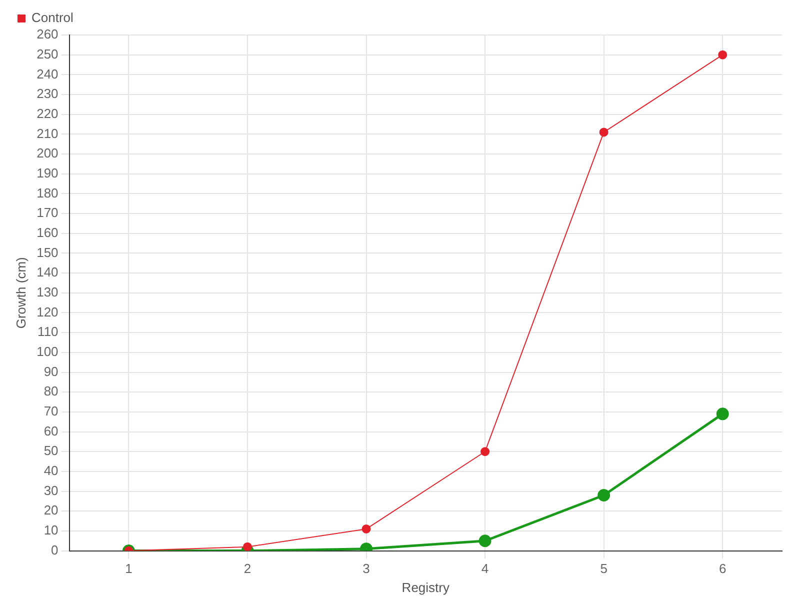  Describe the element at coordinates (51, 430) in the screenshot. I see `y-tick-label: 60` at that location.